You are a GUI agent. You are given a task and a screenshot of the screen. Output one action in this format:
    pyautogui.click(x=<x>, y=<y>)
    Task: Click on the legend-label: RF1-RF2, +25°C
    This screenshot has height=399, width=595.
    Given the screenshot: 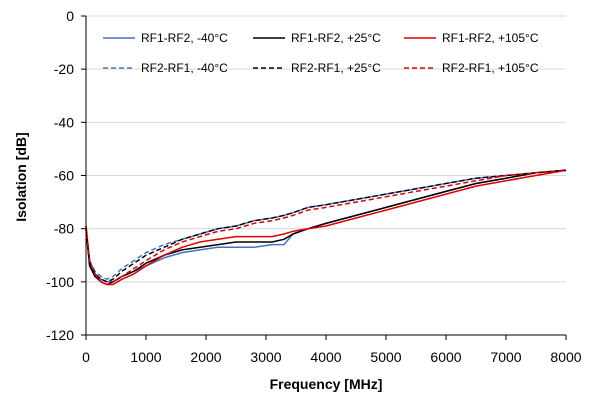 What is the action you would take?
    pyautogui.click(x=336, y=38)
    